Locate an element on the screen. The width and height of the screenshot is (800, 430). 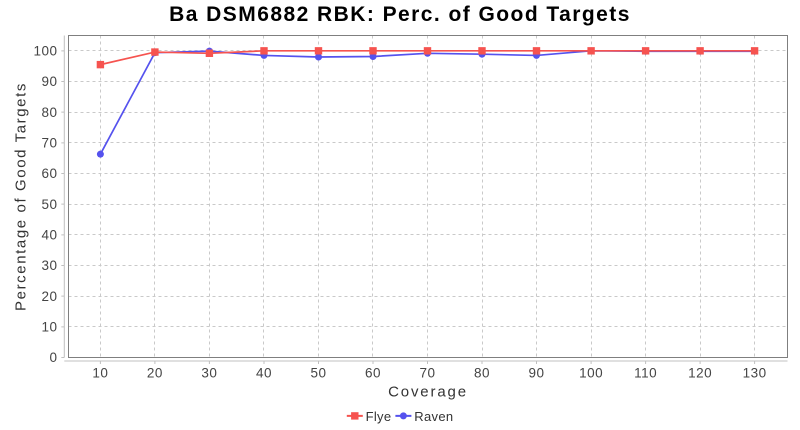
svg-text: Raven is located at coordinates (433, 416).